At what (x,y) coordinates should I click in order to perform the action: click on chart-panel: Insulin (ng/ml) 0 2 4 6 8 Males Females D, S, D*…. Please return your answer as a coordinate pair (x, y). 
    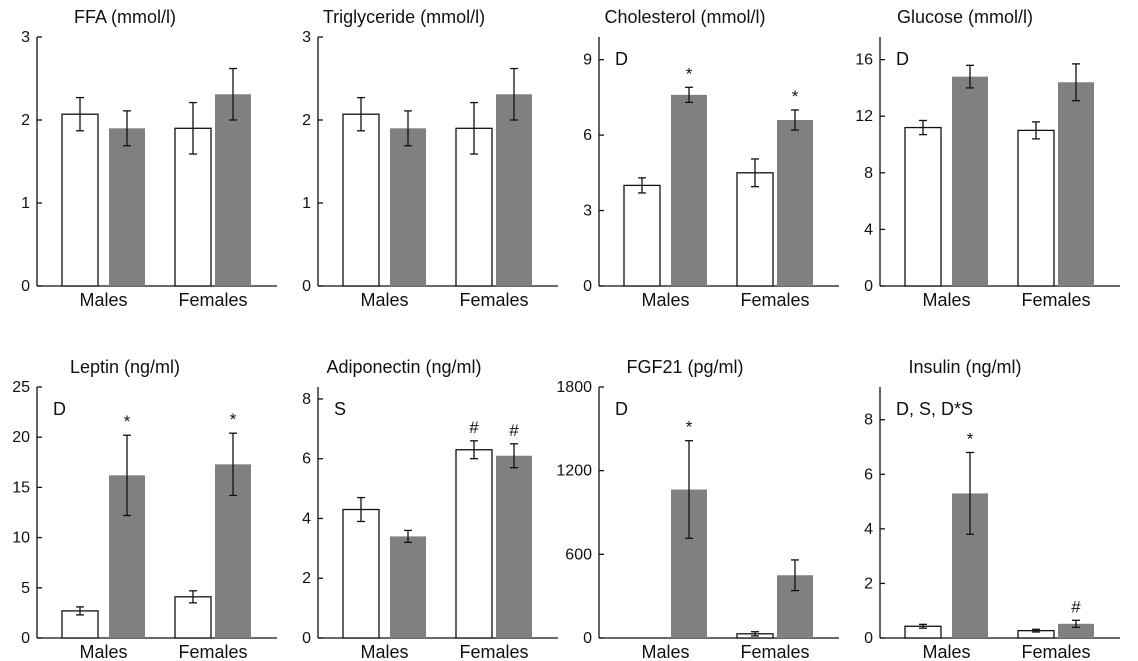
    Looking at the image, I should click on (992, 509).